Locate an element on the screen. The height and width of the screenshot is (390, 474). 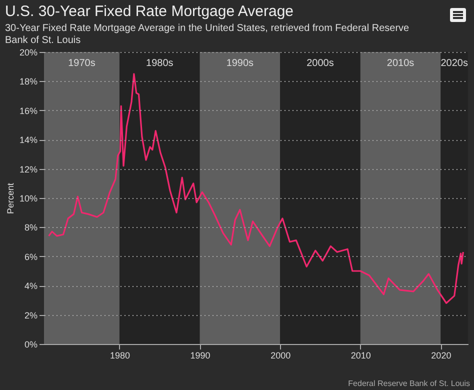
y-tick-label: 18% is located at coordinates (28, 81).